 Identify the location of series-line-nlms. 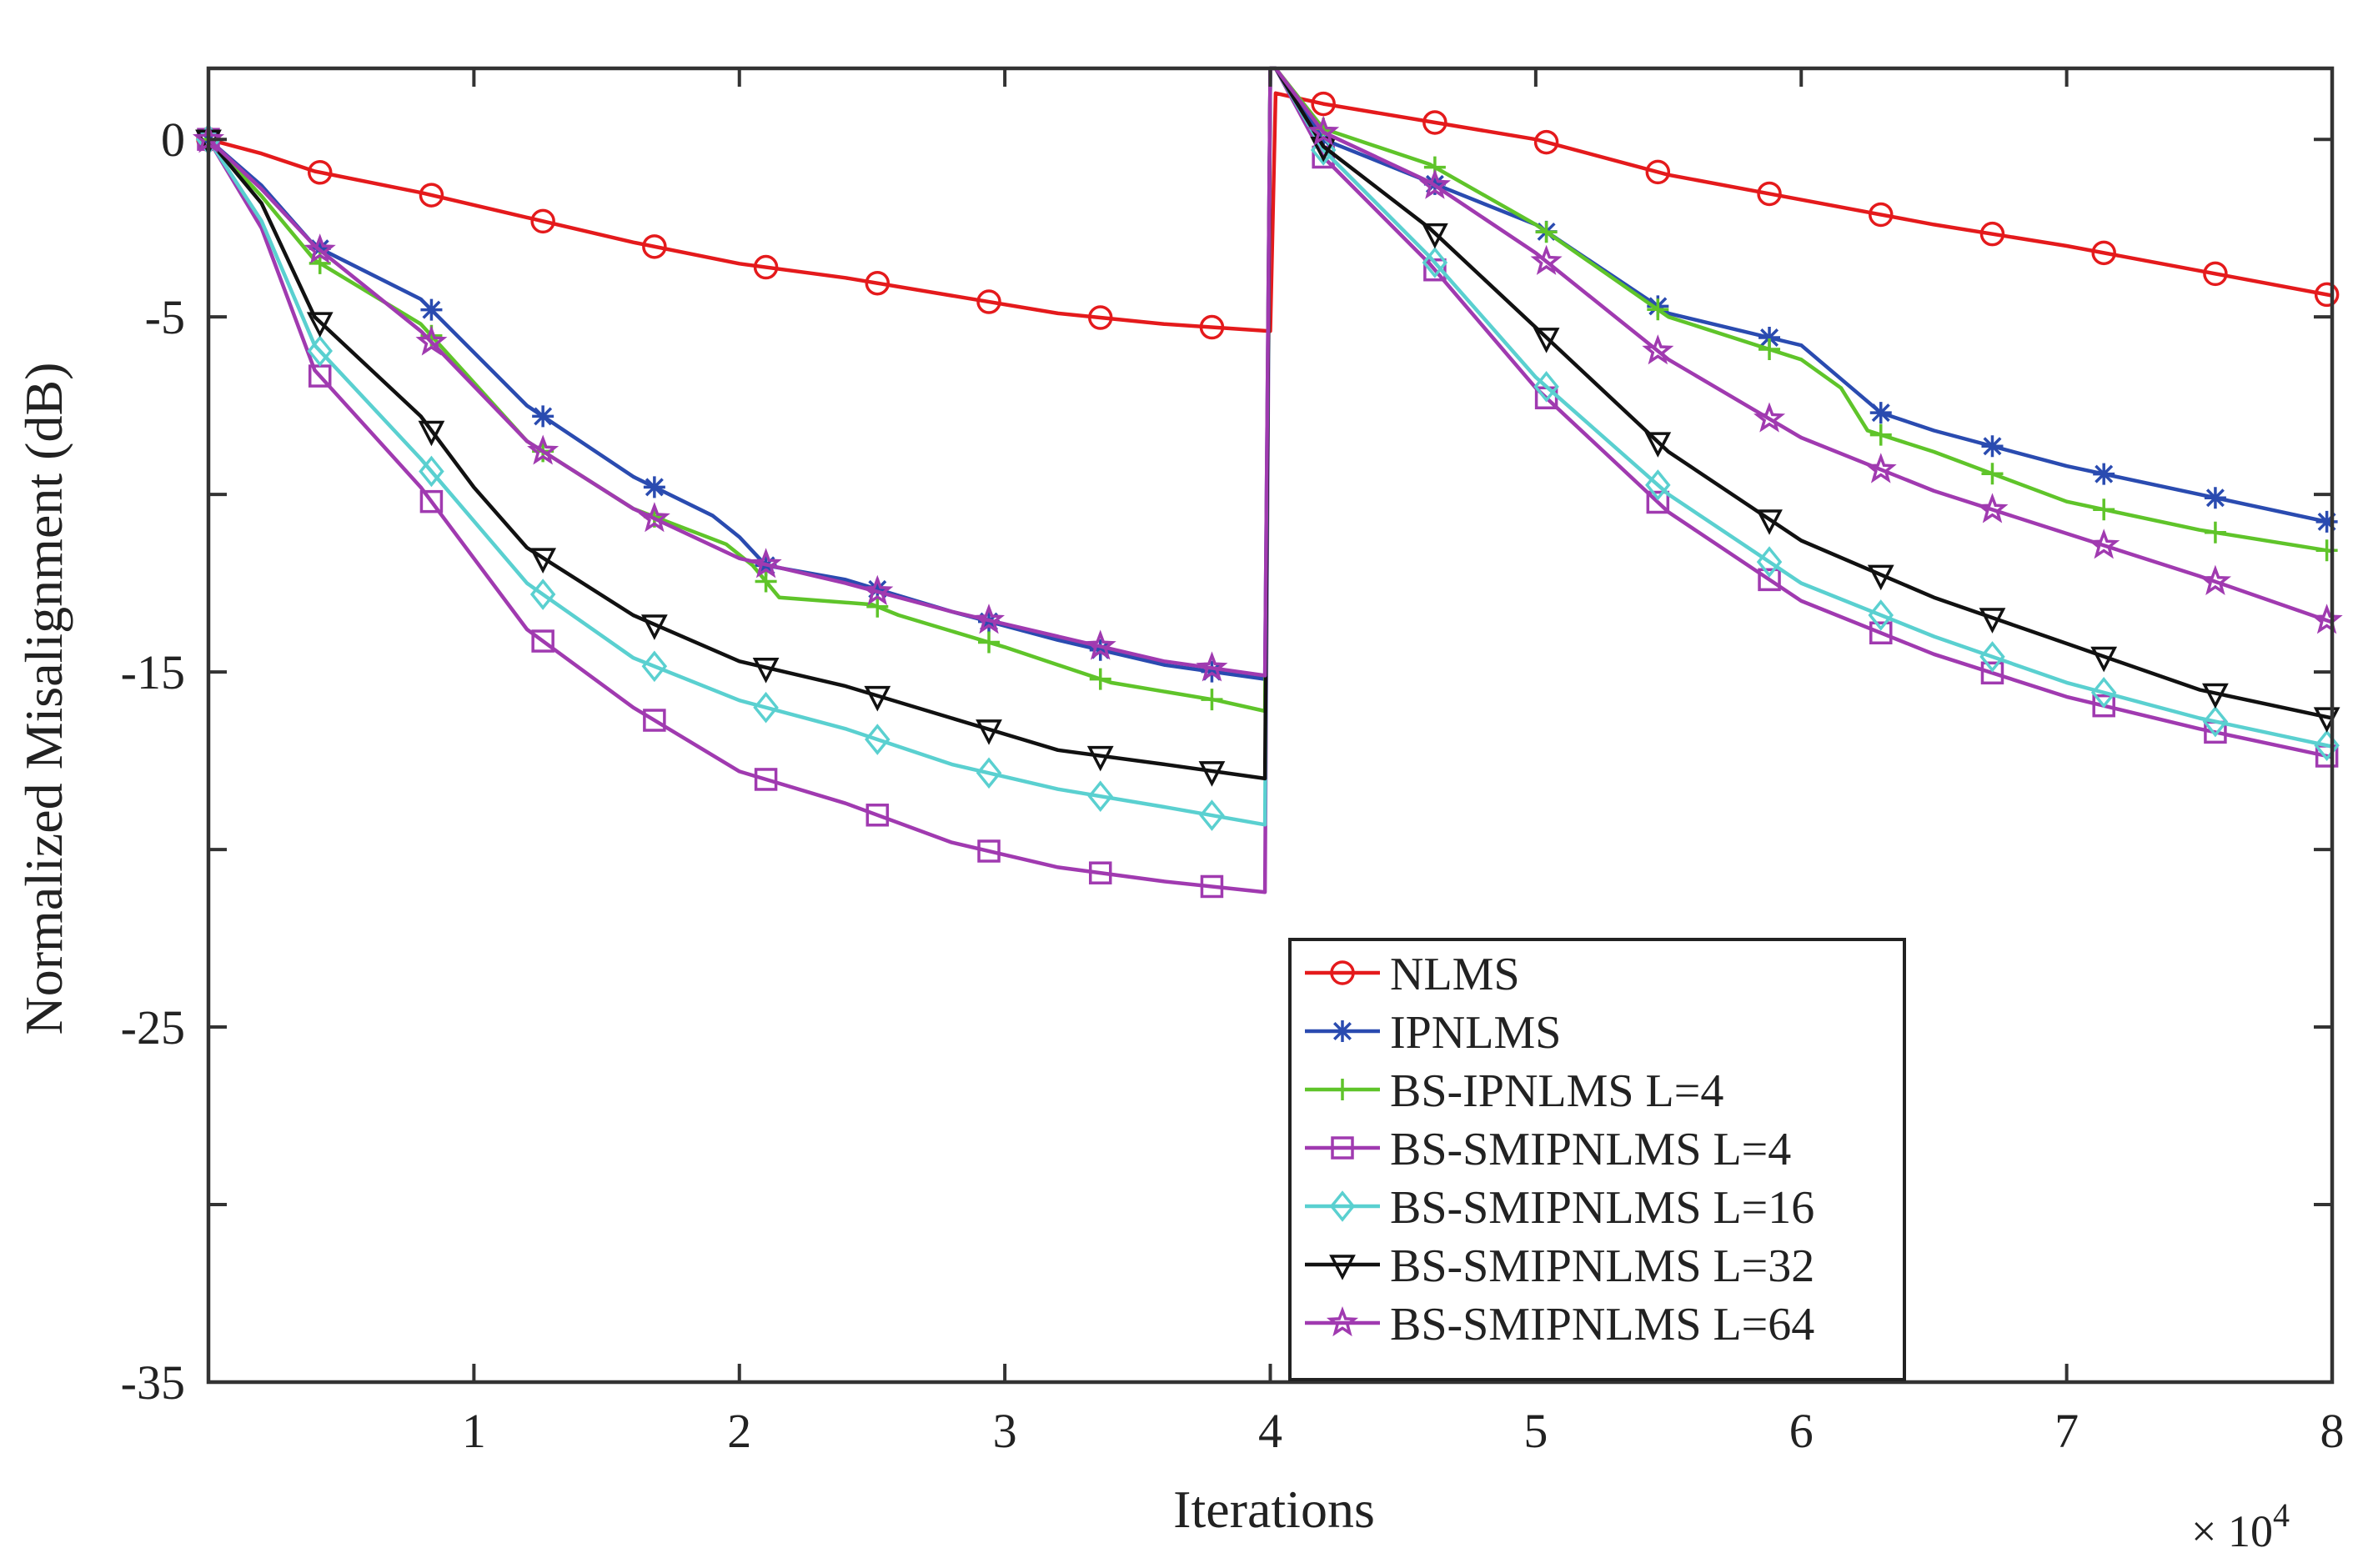
(1271, 212).